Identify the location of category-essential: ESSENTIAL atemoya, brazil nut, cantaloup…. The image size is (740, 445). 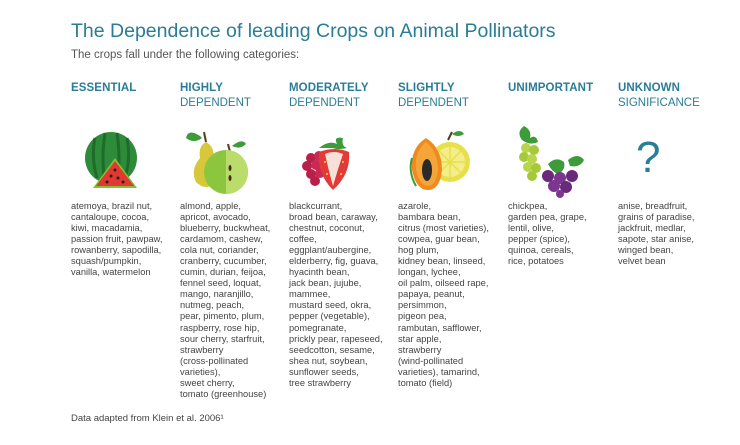
(125, 179).